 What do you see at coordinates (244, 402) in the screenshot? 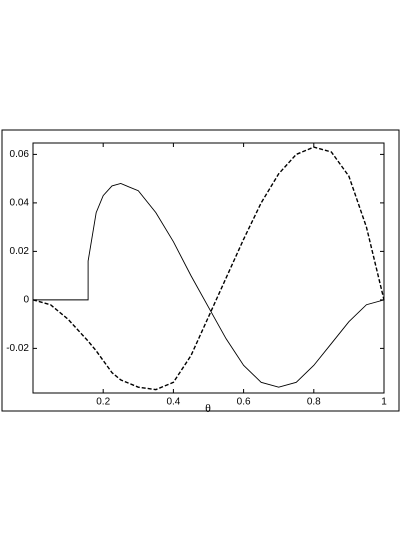
I see `x-tick-label: 0.6` at bounding box center [244, 402].